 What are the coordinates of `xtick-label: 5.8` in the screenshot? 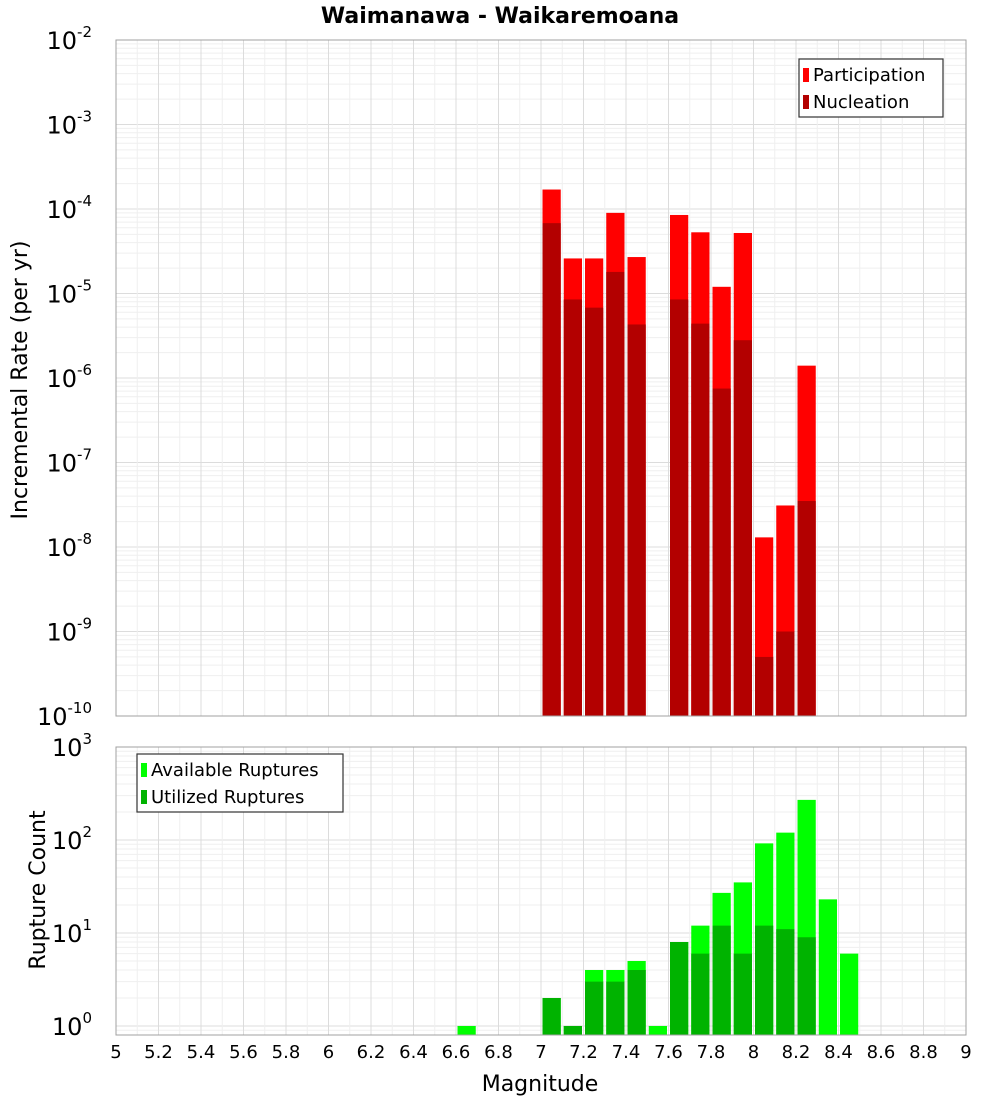 It's located at (286, 1052).